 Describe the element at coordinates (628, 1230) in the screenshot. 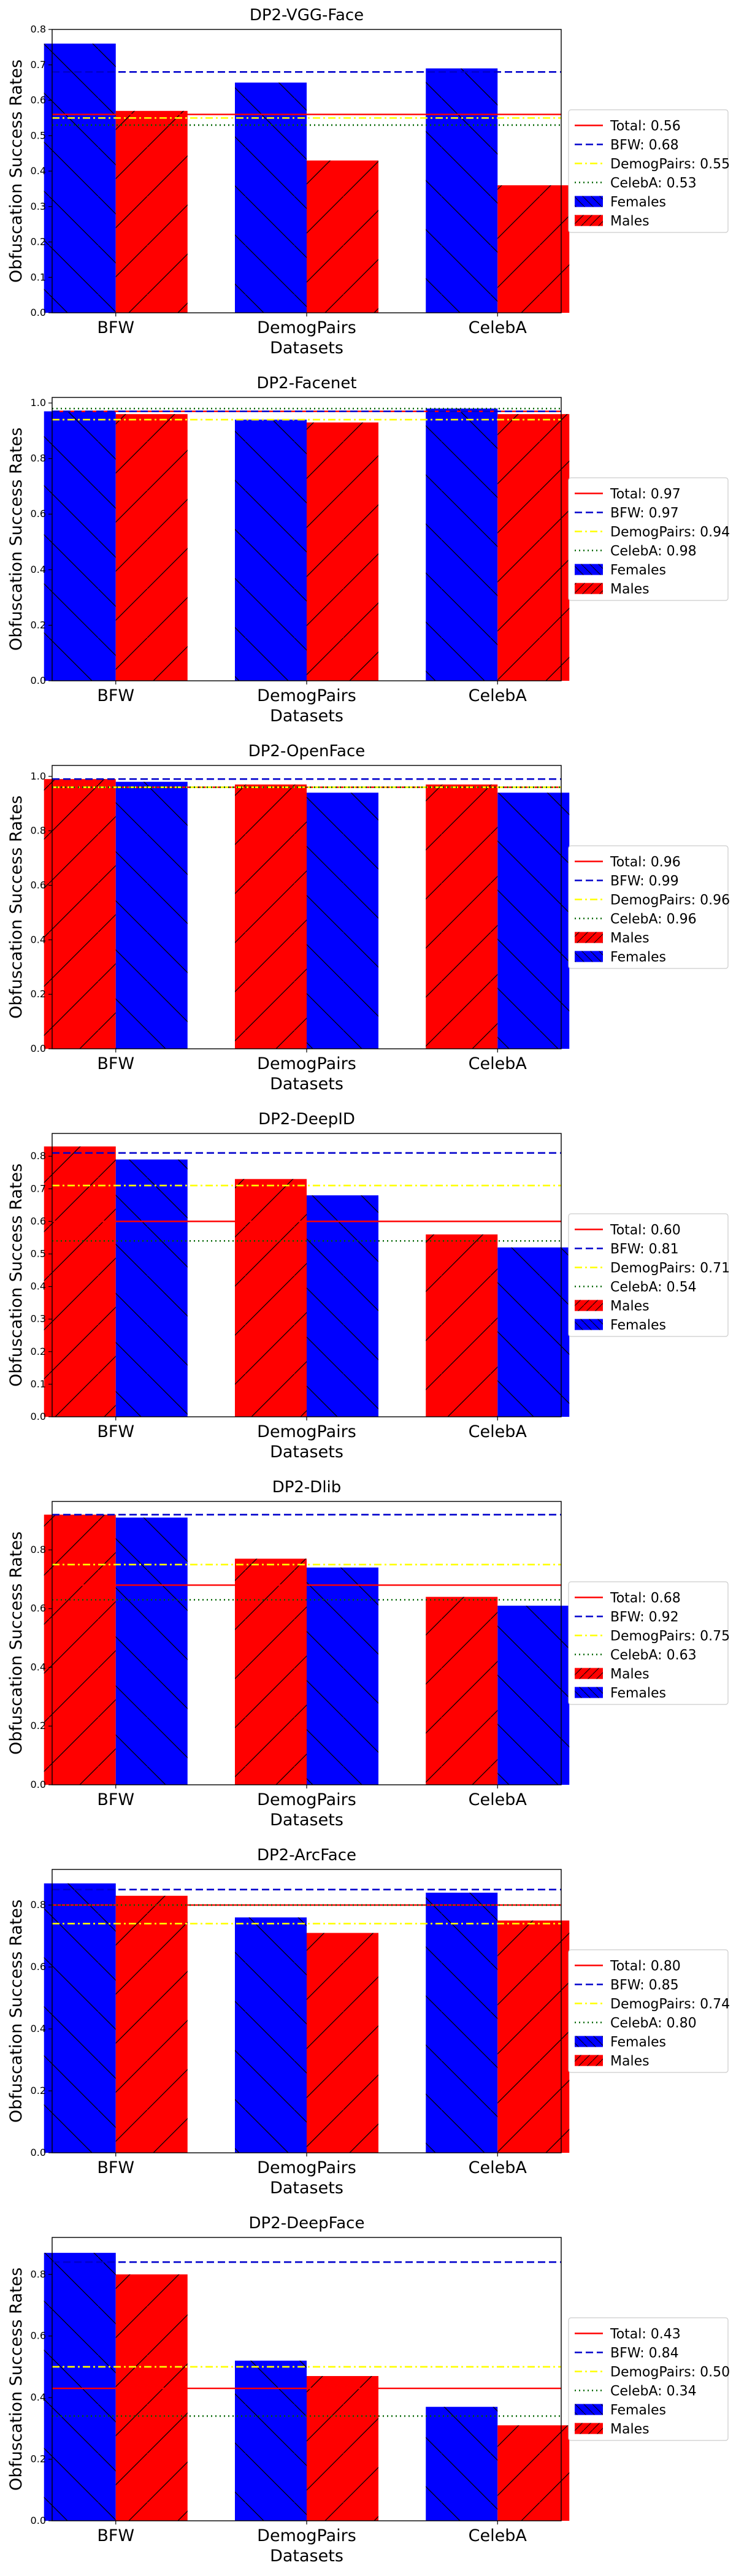

I see `legend-item: Total: 0.60` at that location.